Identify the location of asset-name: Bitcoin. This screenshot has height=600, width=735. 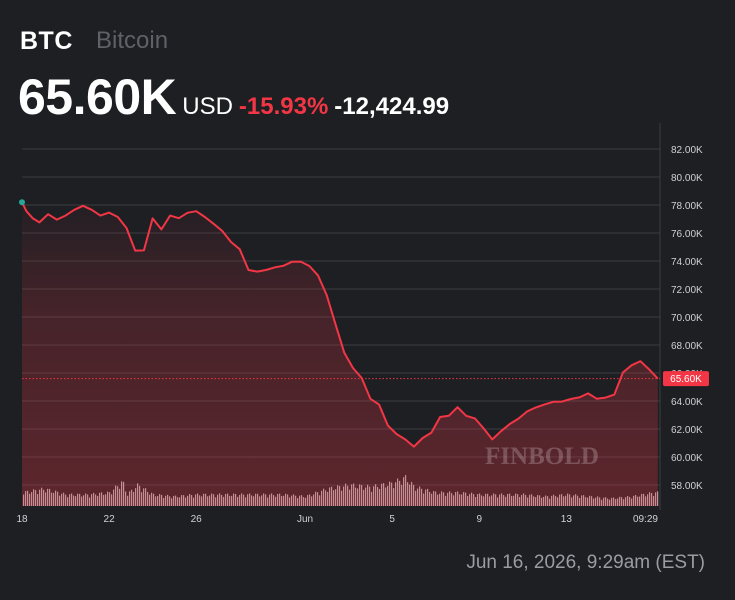
(132, 40).